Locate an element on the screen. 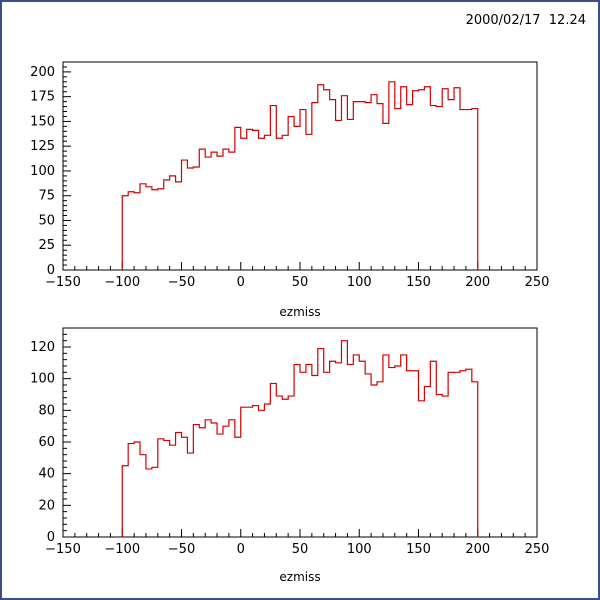 The height and width of the screenshot is (600, 600). y-tick-label: 75 is located at coordinates (46, 196).